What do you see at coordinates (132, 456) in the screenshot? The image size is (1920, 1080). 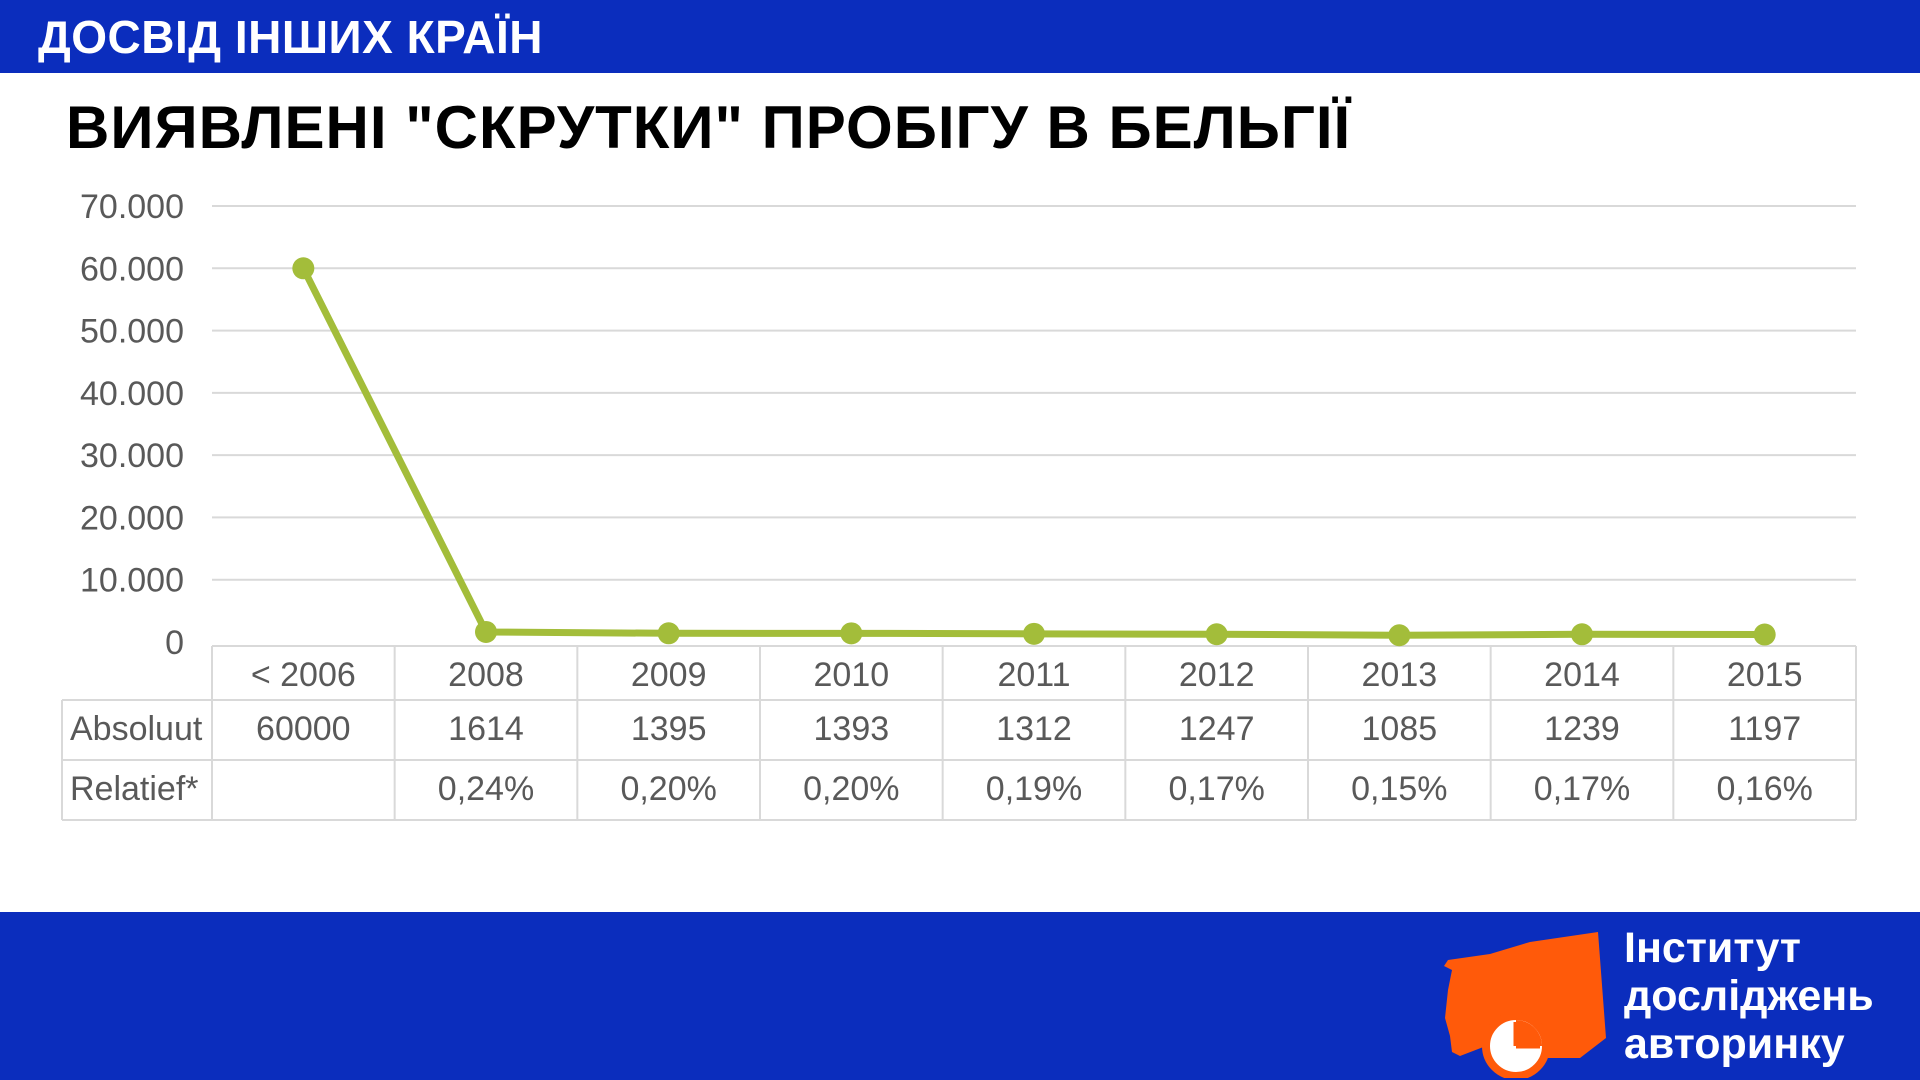 I see `y-tick-label: 30.000` at bounding box center [132, 456].